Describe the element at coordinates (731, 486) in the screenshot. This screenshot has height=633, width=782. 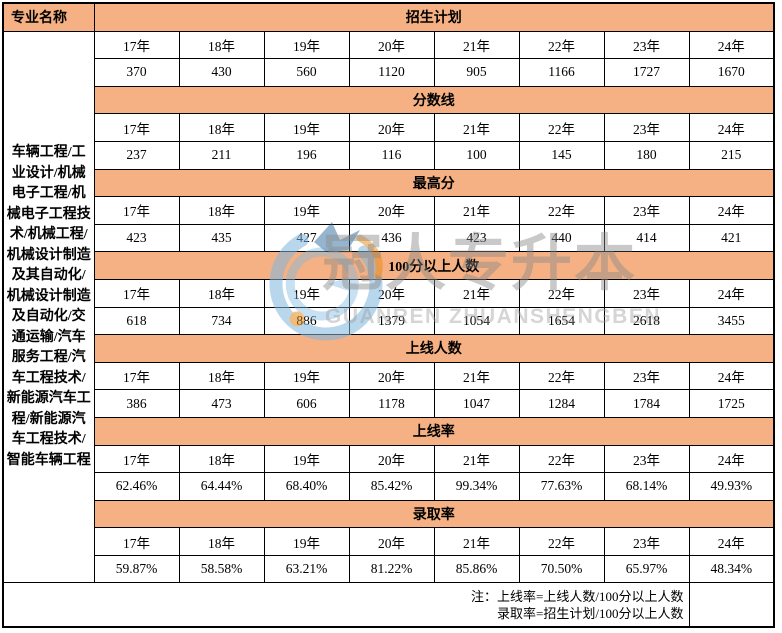
I see `value-cell: 49.93%` at that location.